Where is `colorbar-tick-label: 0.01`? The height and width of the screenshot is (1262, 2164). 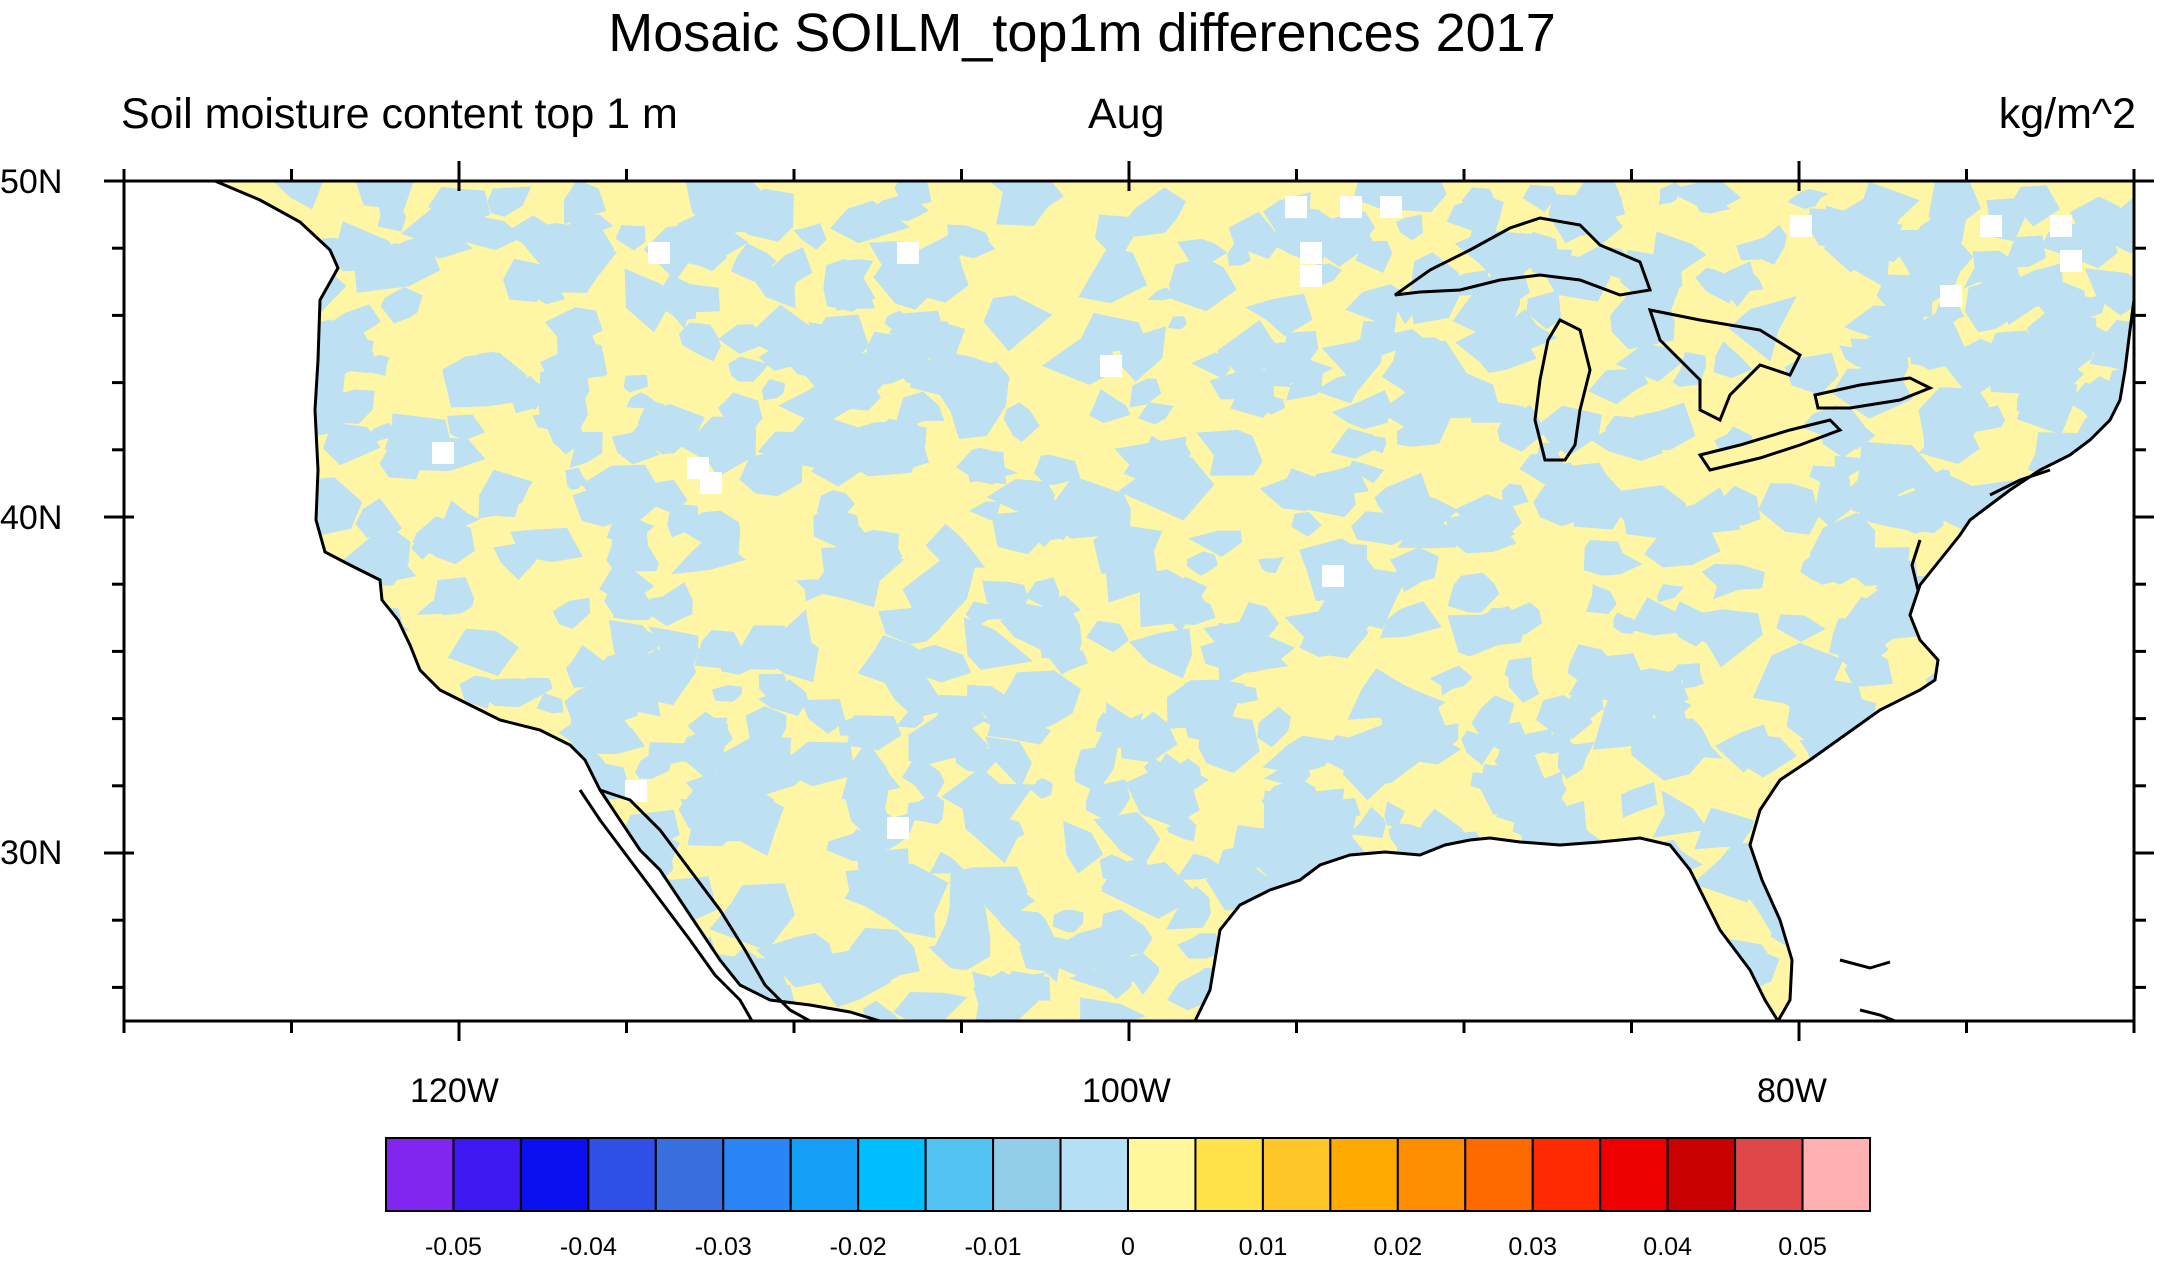
colorbar-tick-label: 0.01 is located at coordinates (1263, 1247).